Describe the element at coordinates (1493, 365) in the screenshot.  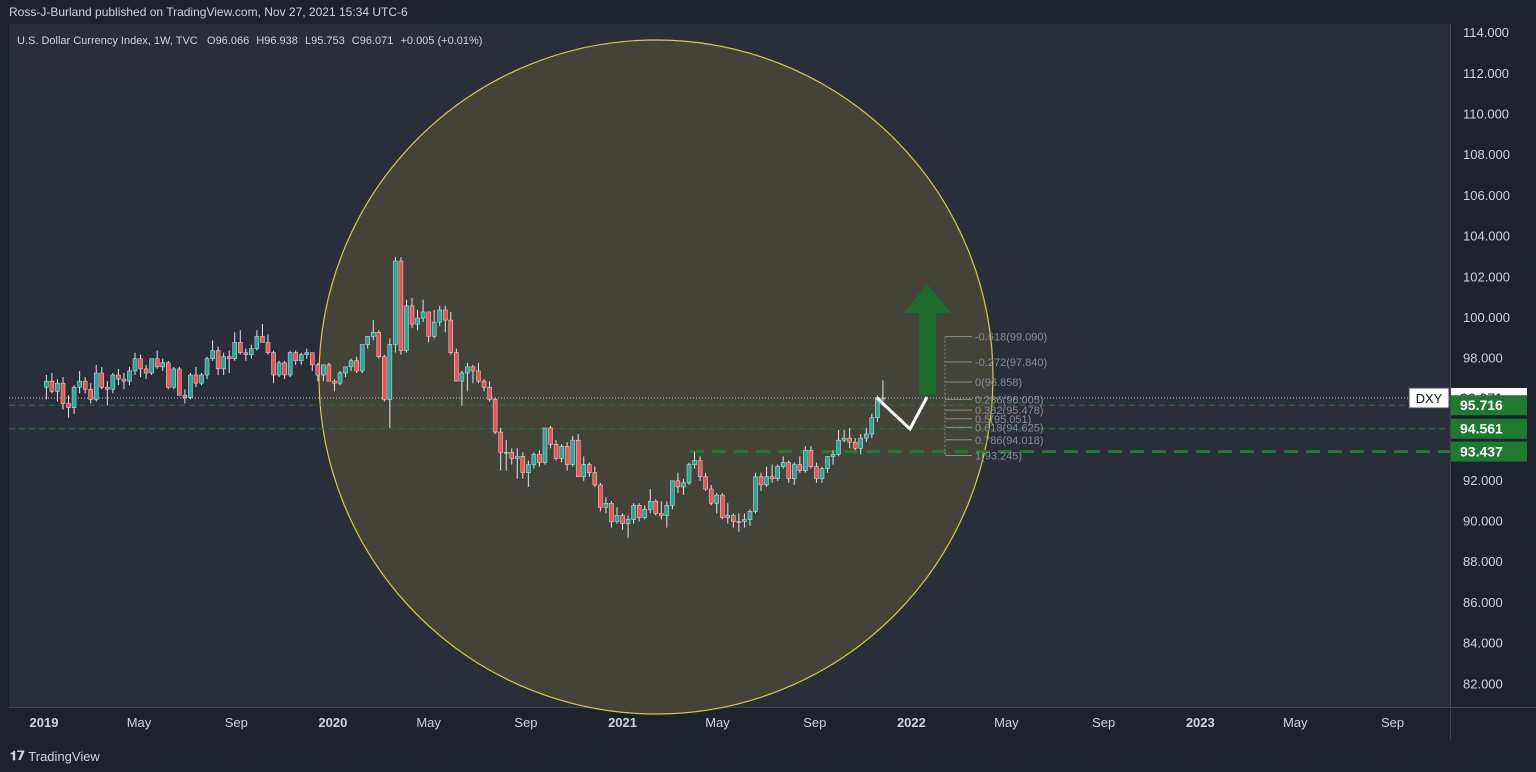
I see `price-axis` at that location.